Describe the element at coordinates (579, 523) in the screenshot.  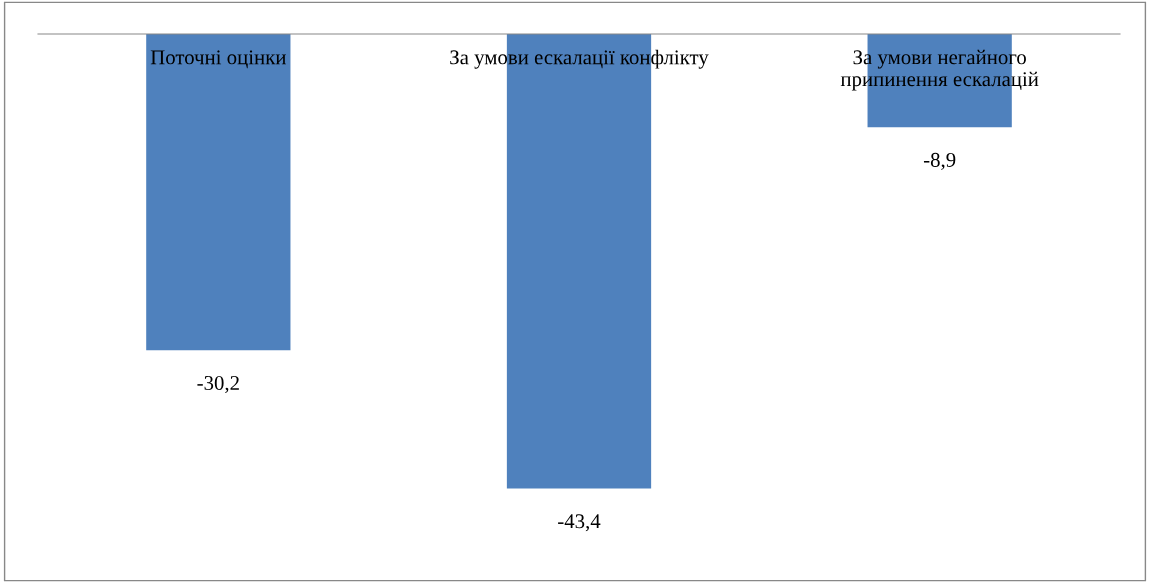
I see `data-label: -43,4` at that location.